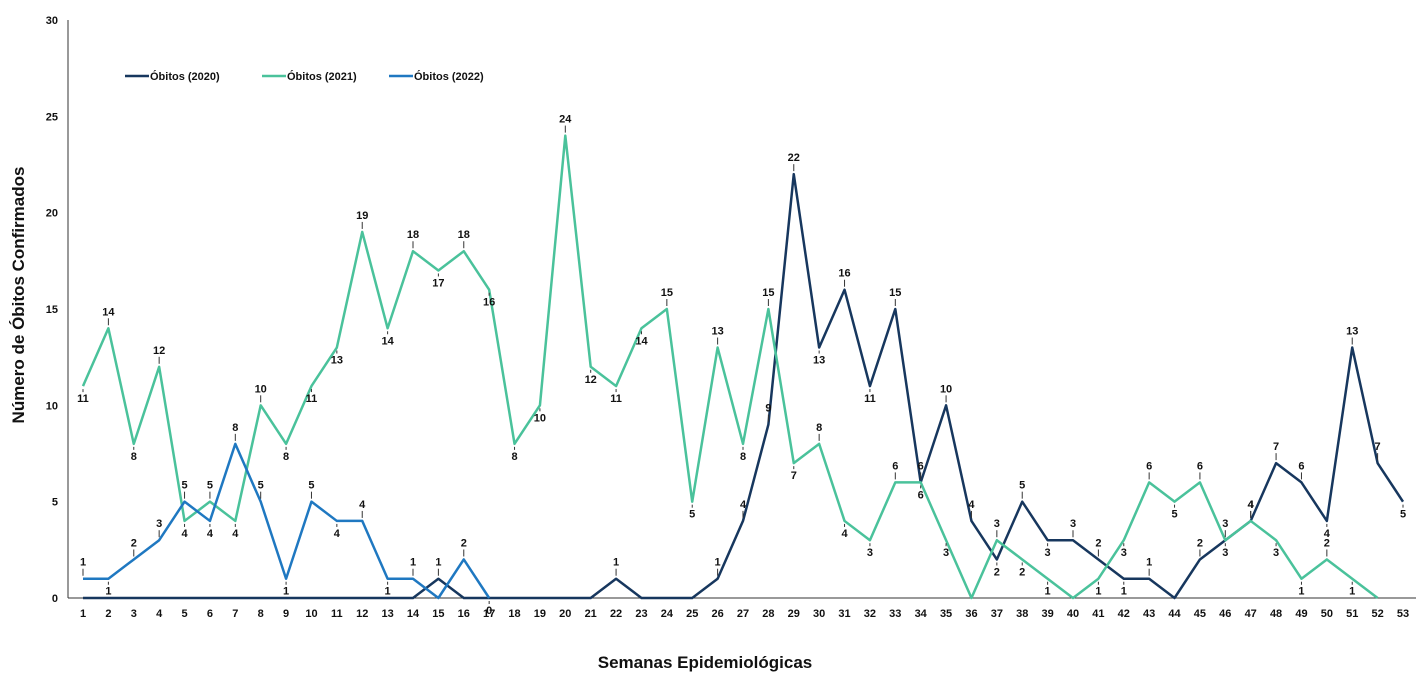 The width and height of the screenshot is (1416, 676). Describe the element at coordinates (159, 614) in the screenshot. I see `x-tick-label: 4` at that location.